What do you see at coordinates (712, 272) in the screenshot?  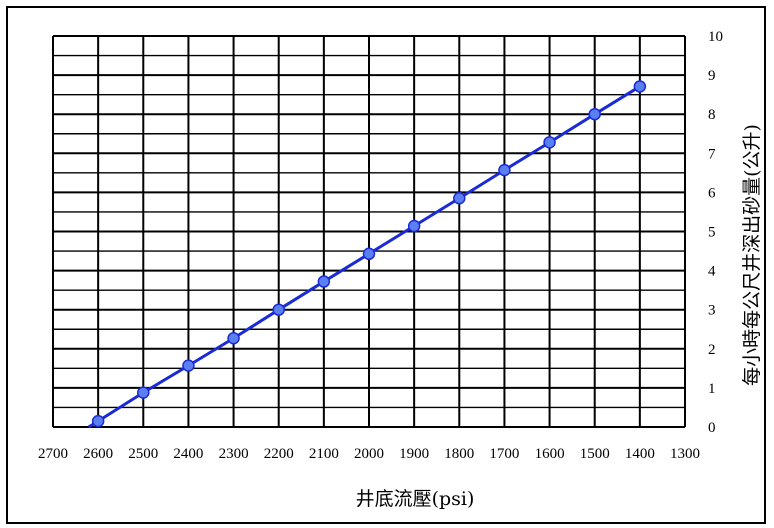 I see `y-tick-label: 4` at bounding box center [712, 272].